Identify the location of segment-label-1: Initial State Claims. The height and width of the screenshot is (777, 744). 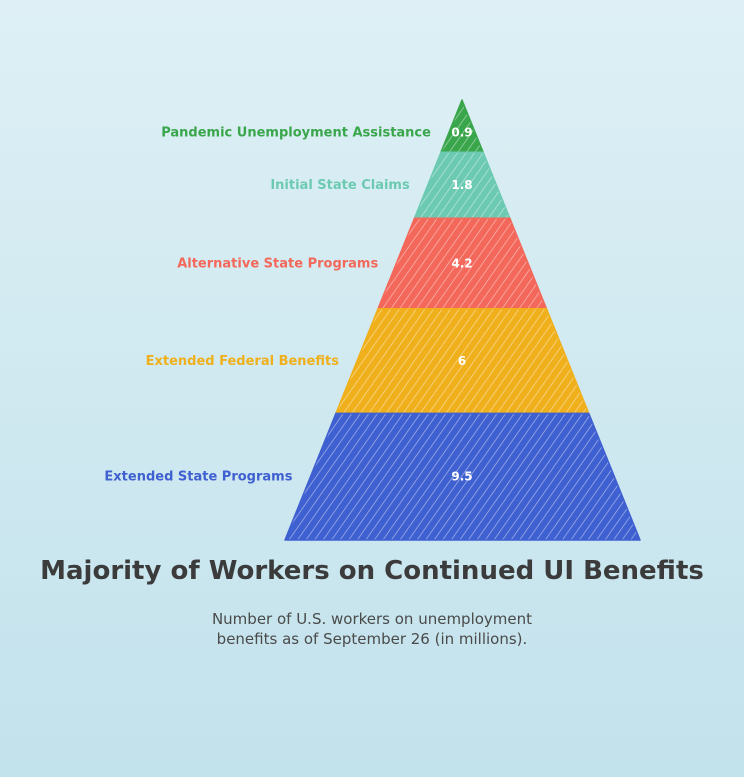
(340, 185).